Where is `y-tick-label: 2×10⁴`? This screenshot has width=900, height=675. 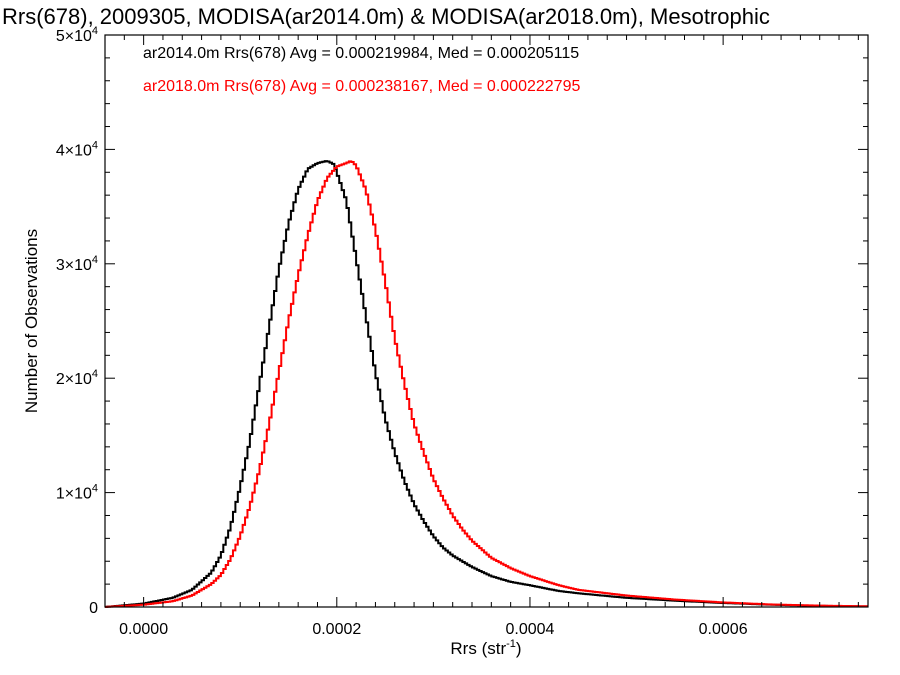 y-tick-label: 2×10⁴ is located at coordinates (77, 378).